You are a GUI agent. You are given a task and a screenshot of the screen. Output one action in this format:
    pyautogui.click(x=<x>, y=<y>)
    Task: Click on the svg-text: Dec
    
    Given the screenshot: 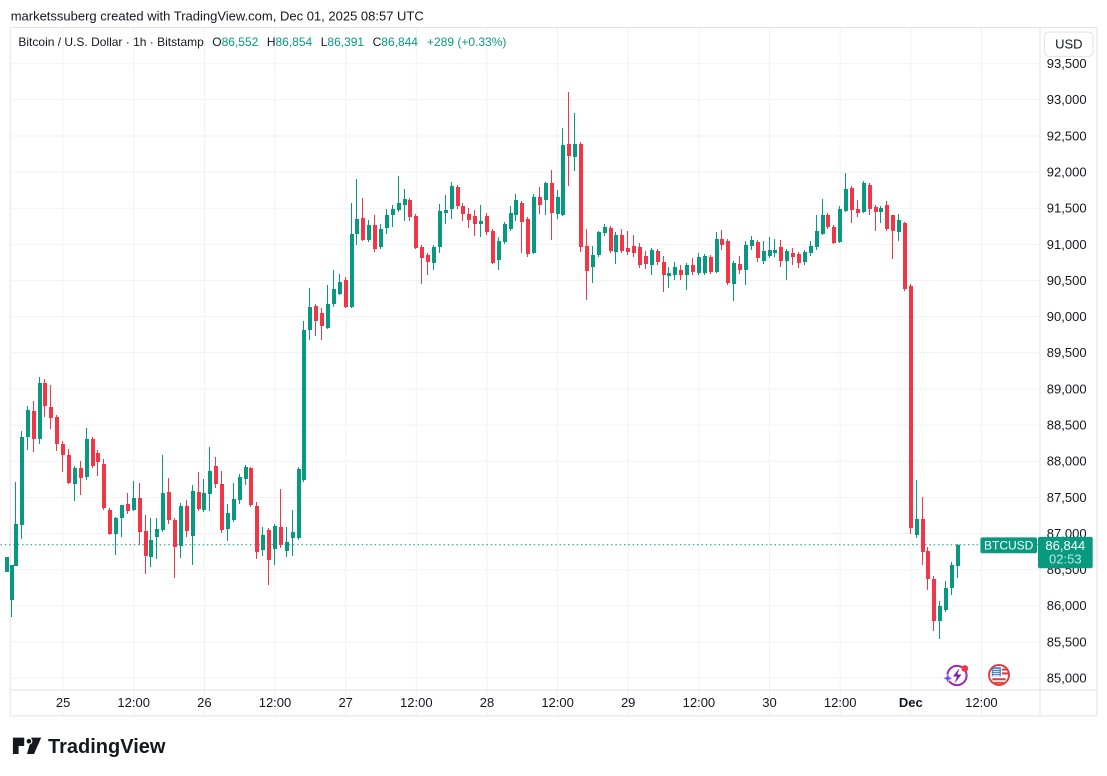 What is the action you would take?
    pyautogui.click(x=911, y=702)
    